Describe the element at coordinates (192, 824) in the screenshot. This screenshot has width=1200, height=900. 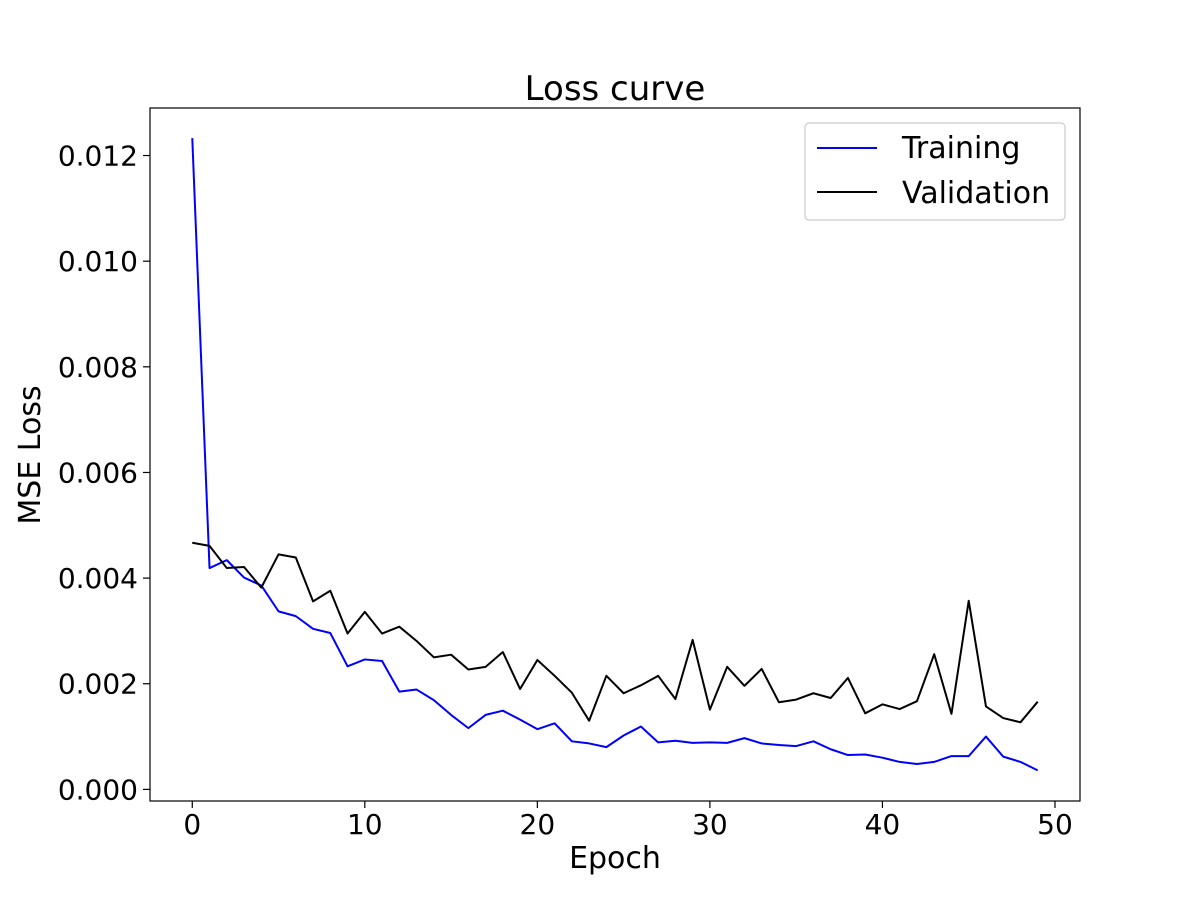
I see `x-tick-label: 0` at that location.